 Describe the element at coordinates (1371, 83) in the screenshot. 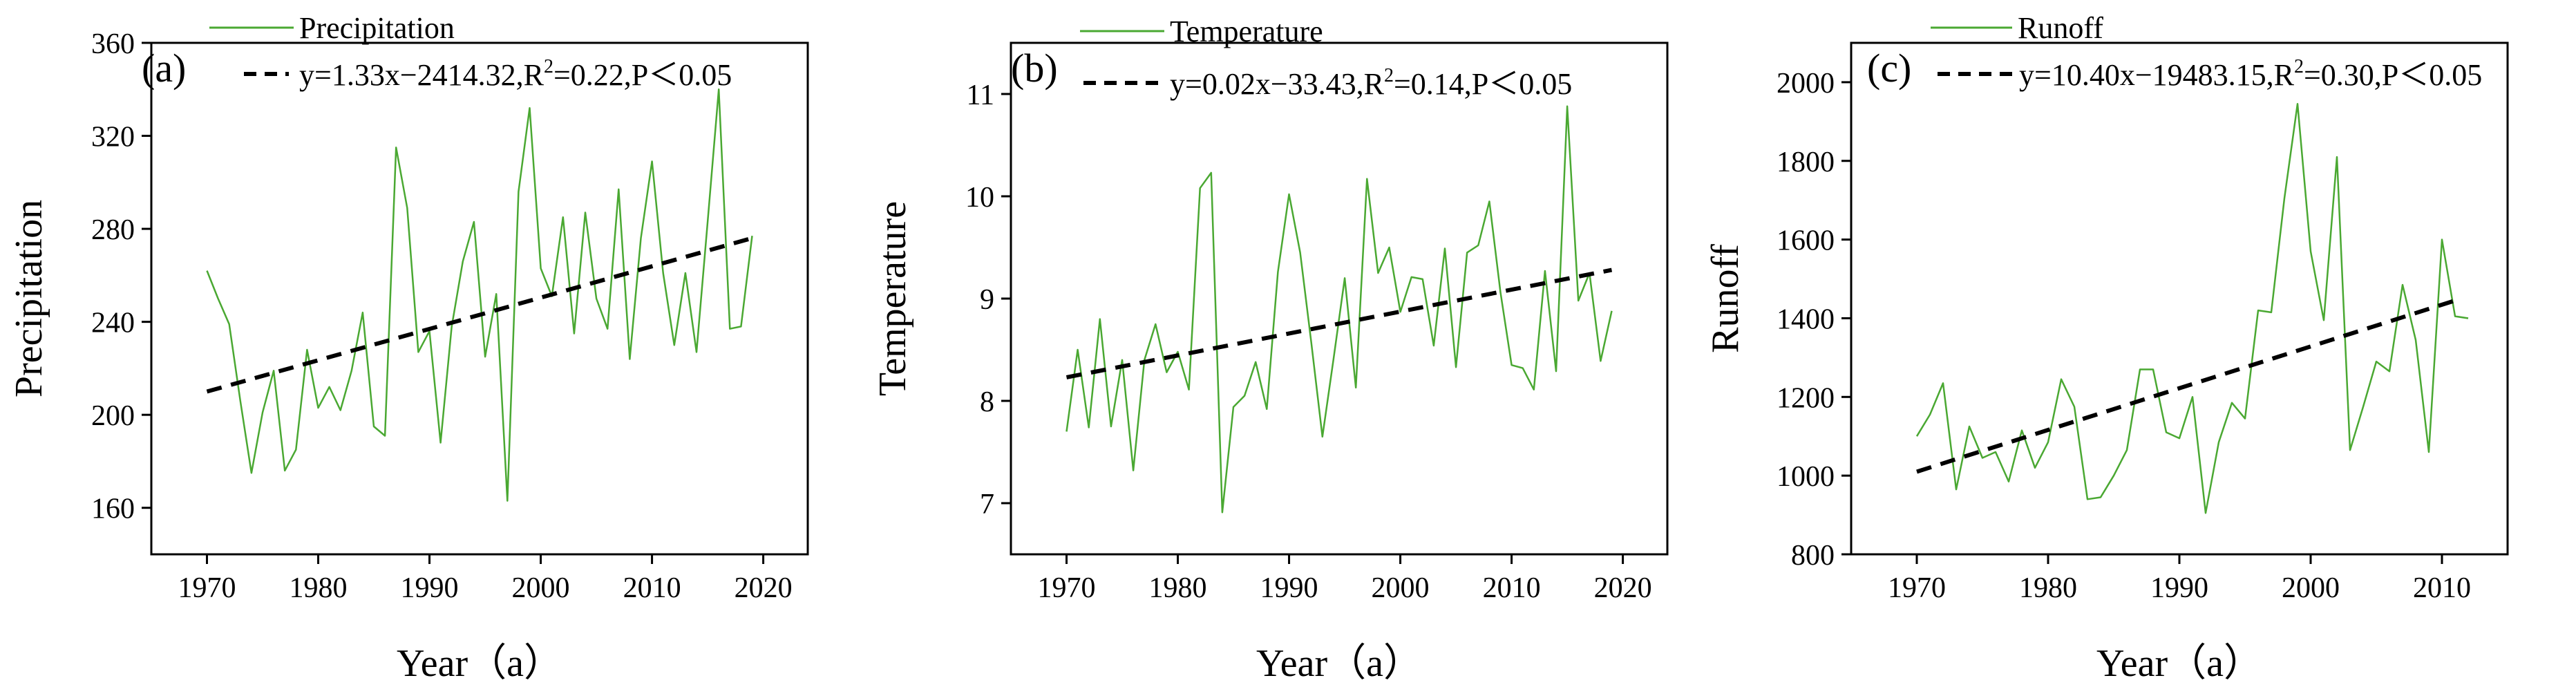

I see `legend-trend-label: y=0.02x−33.43,R2=0.14,P＜0.05` at that location.